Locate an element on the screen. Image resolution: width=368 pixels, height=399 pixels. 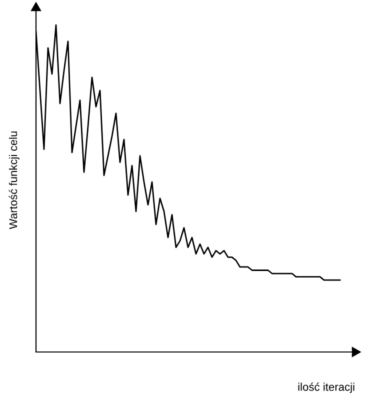
y-axis-title: Wartość funkcji celu is located at coordinates (14, 181).